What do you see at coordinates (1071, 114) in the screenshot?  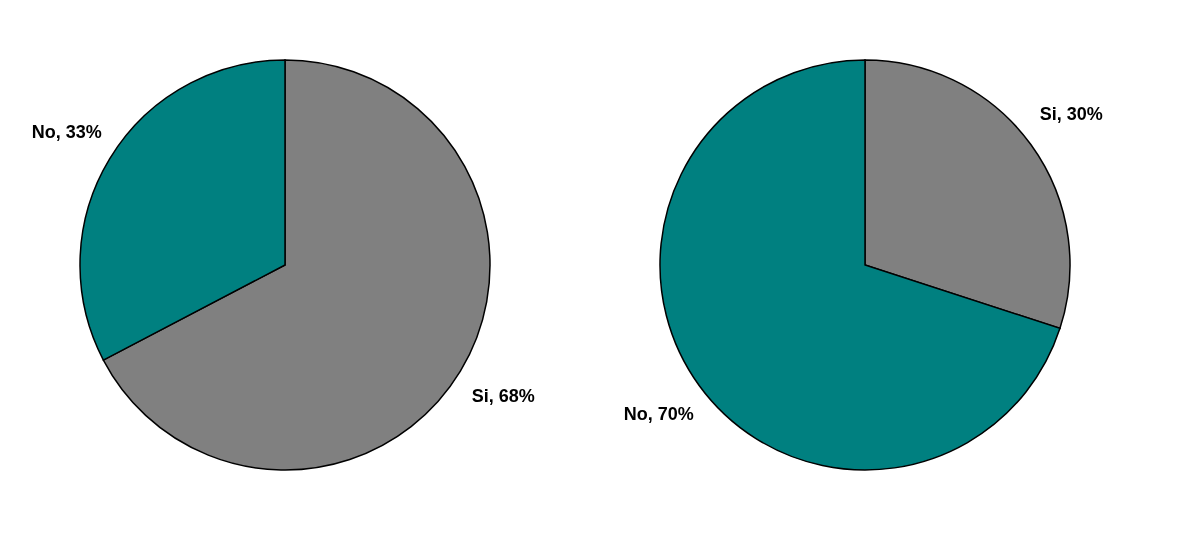 I see `slice-label: Si, 30%` at bounding box center [1071, 114].